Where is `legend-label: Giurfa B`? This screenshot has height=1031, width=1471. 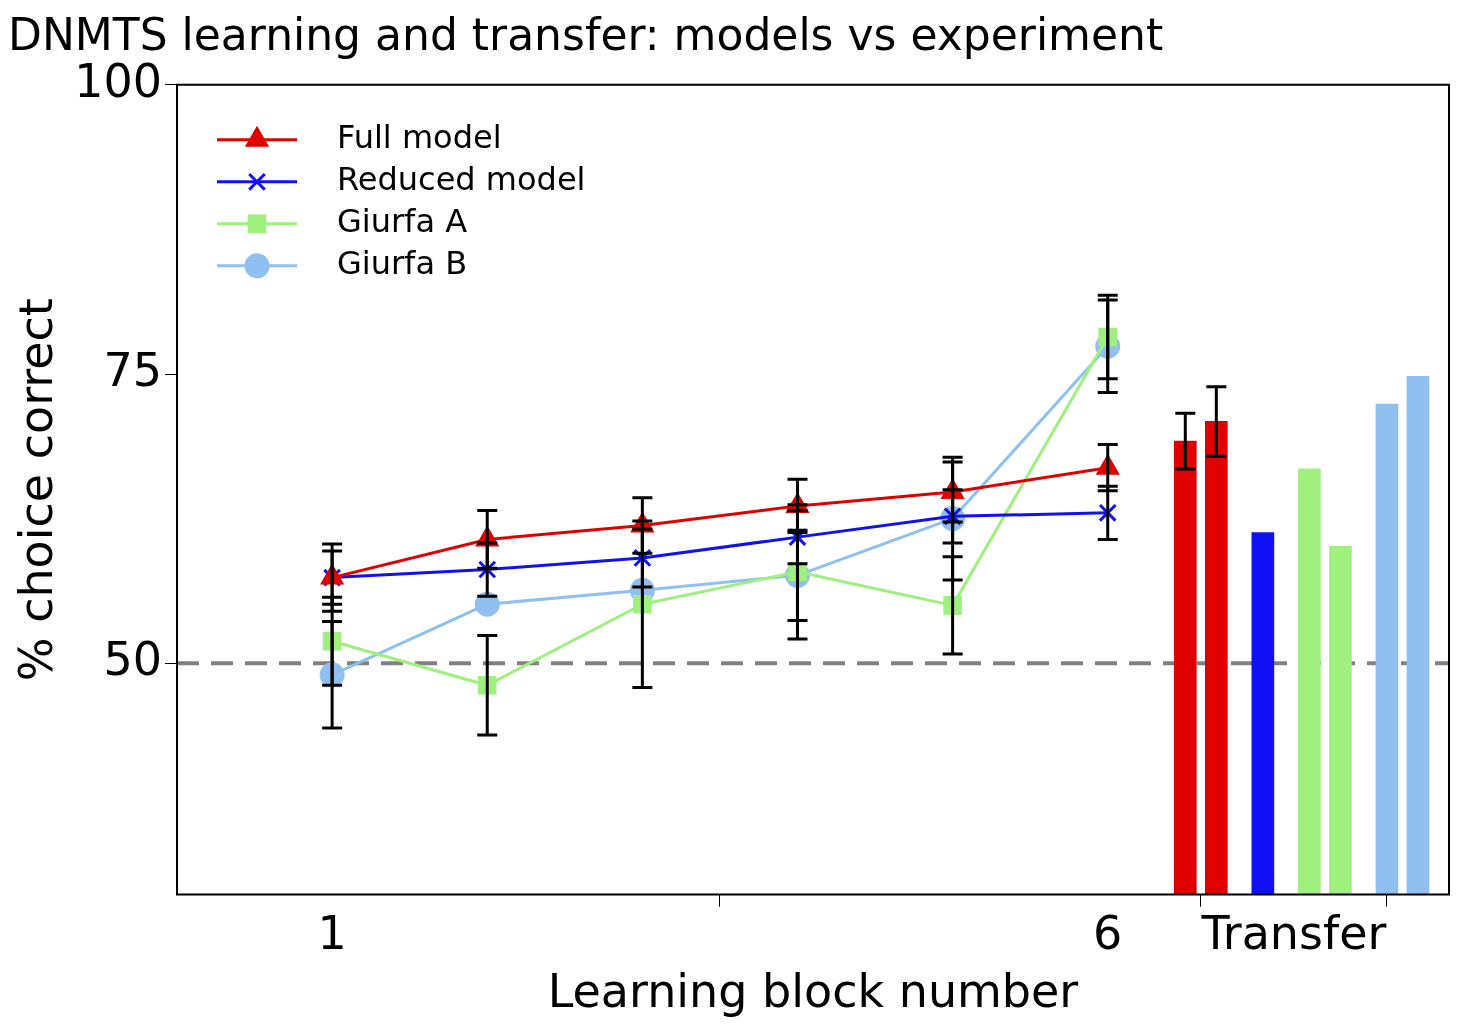
legend-label: Giurfa B is located at coordinates (402, 263).